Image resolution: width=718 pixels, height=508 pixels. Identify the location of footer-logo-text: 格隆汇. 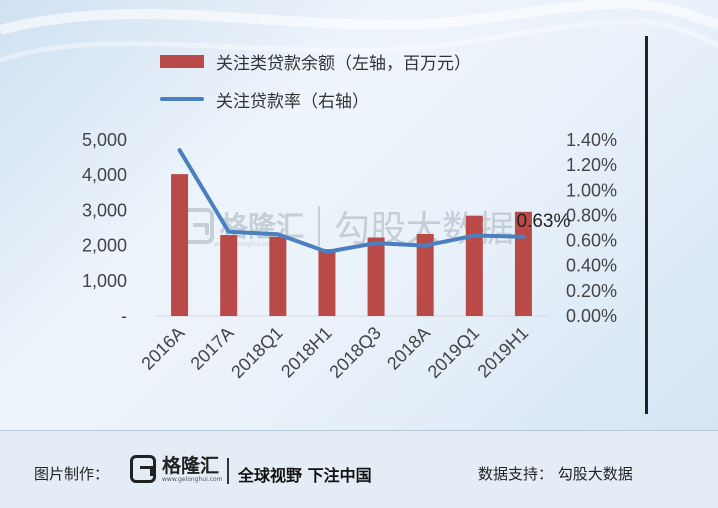
(191, 465).